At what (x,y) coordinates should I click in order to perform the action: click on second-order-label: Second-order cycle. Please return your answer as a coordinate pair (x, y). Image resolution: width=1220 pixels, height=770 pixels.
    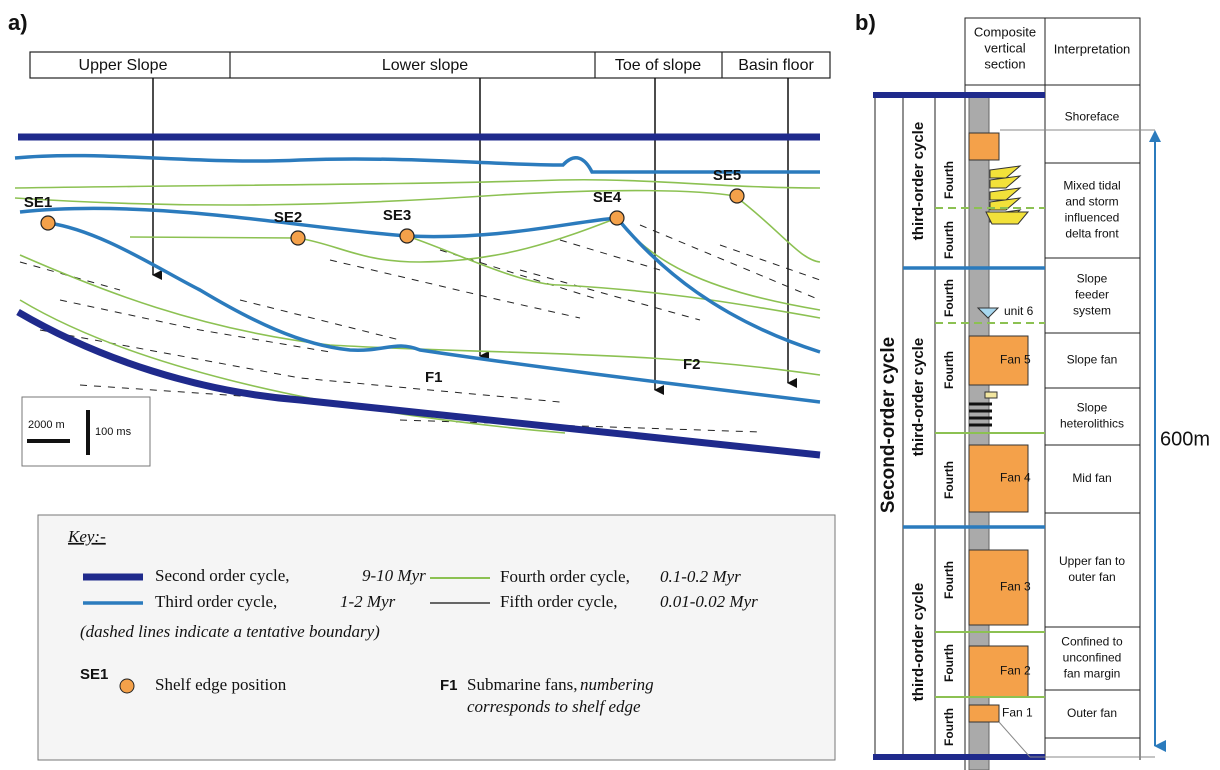
    Looking at the image, I should click on (888, 425).